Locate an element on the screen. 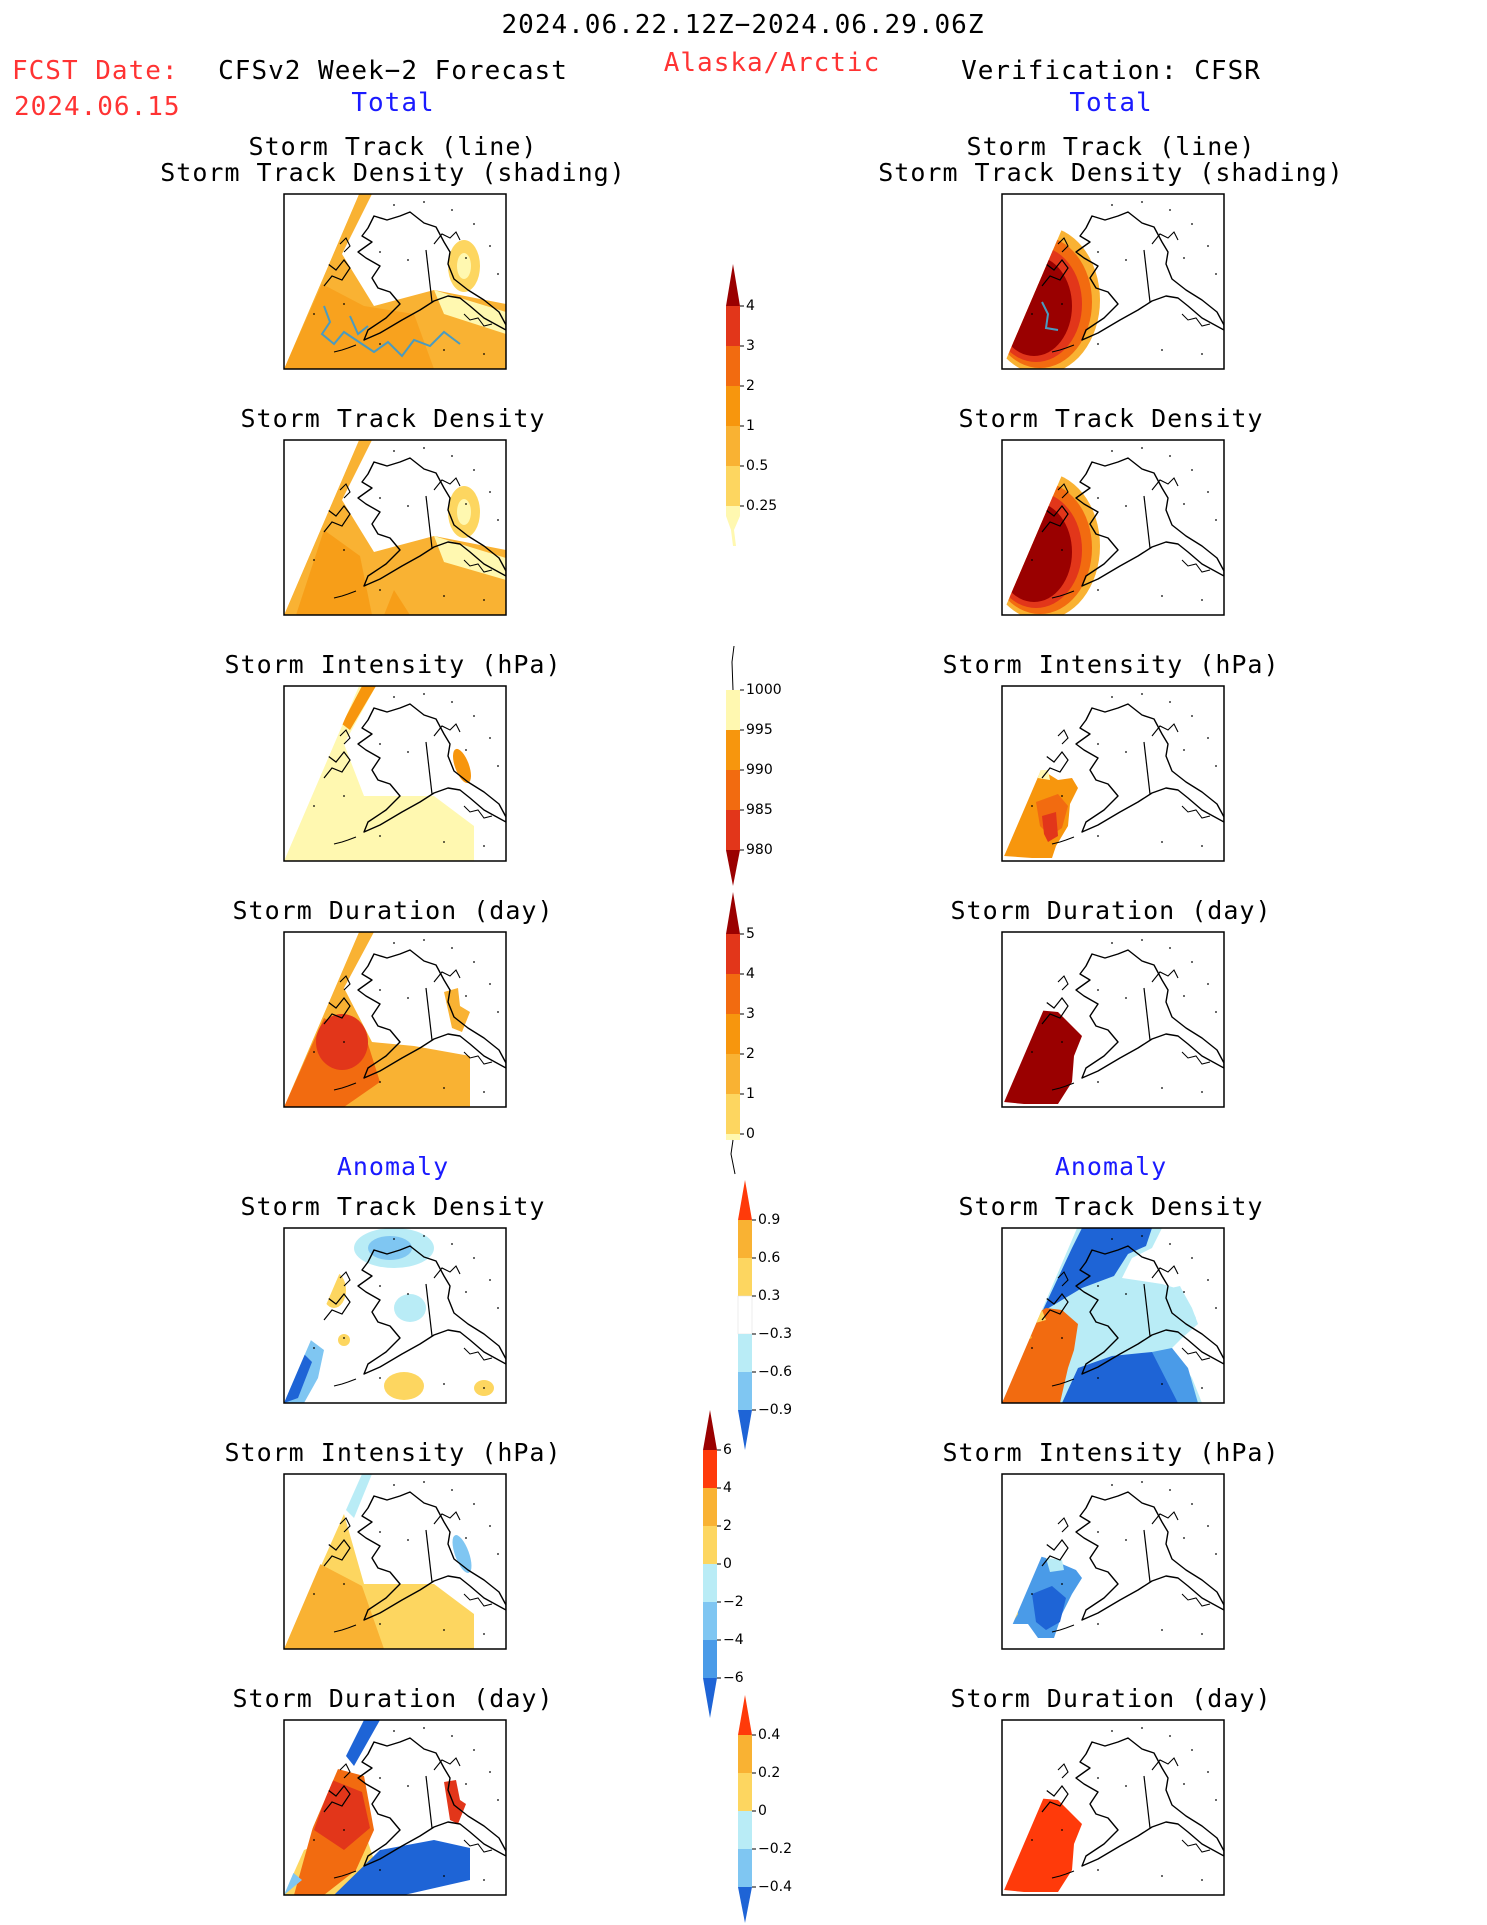 The height and width of the screenshot is (1925, 1487). colorbar-density-anomaly: 0.9 0.6 0.3 −0.3 −0.6 −0.9 is located at coordinates (764, 1315).